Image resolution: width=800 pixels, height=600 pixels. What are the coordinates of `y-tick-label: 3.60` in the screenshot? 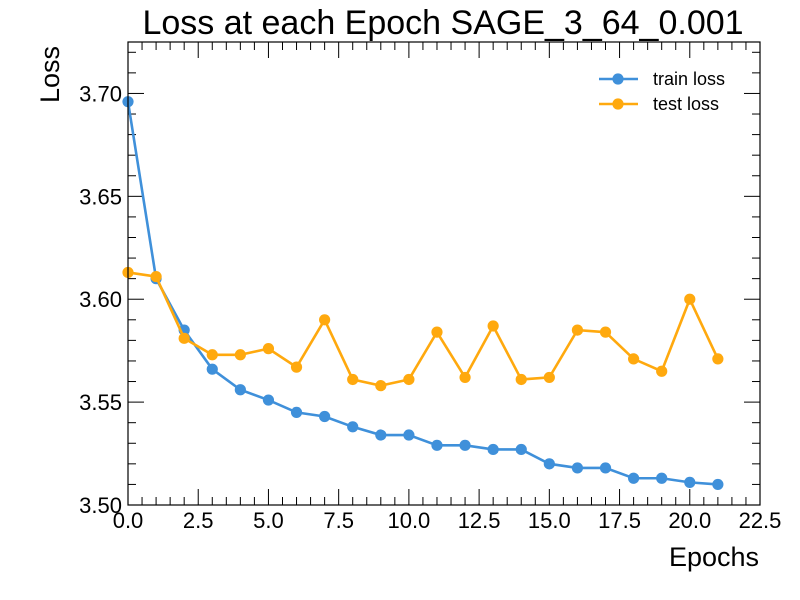 It's located at (100, 299).